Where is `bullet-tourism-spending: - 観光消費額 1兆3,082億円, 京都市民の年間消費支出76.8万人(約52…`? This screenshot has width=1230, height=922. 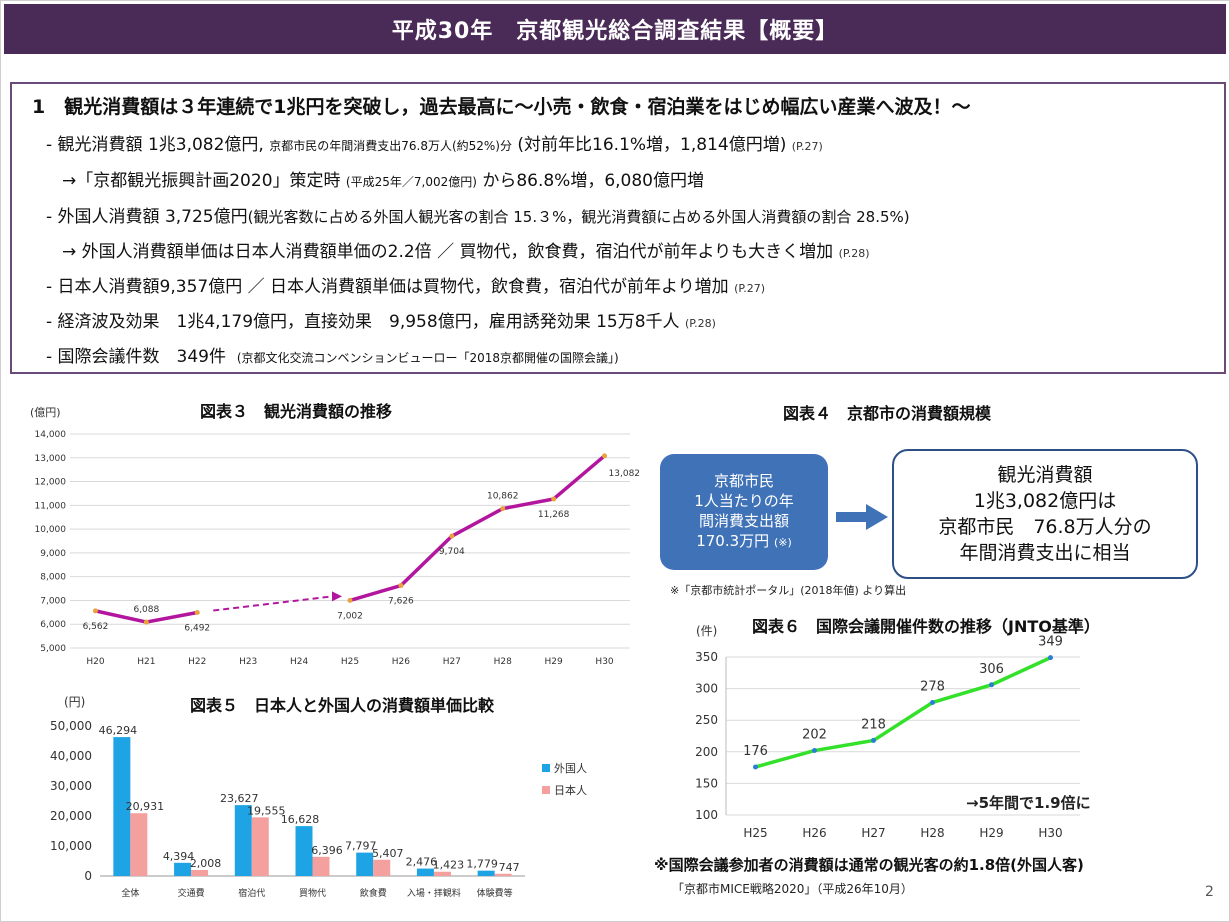
bullet-tourism-spending: - 観光消費額 1兆3,082億円, 京都市民の年間消費支出76.8万人(約52… is located at coordinates (434, 142).